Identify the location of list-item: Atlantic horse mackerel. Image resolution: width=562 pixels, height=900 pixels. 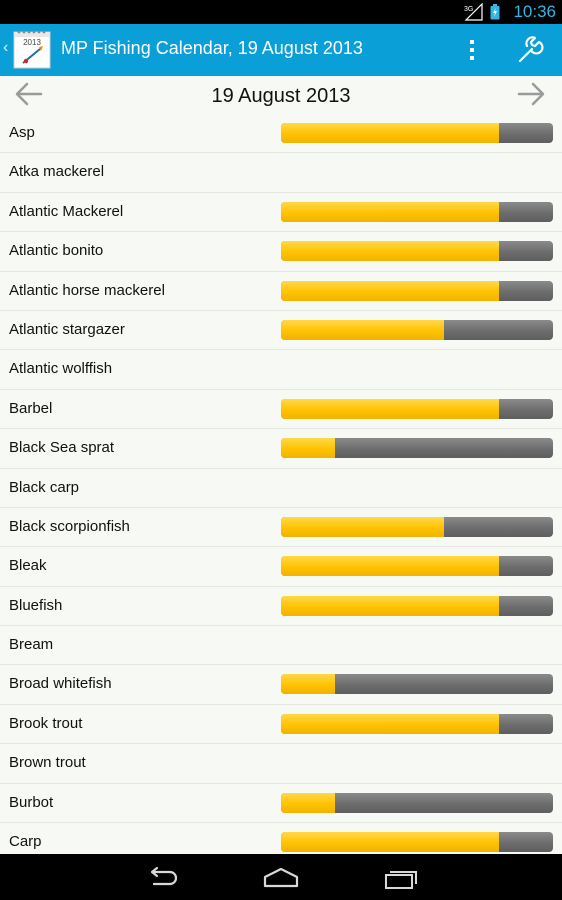
(281, 291).